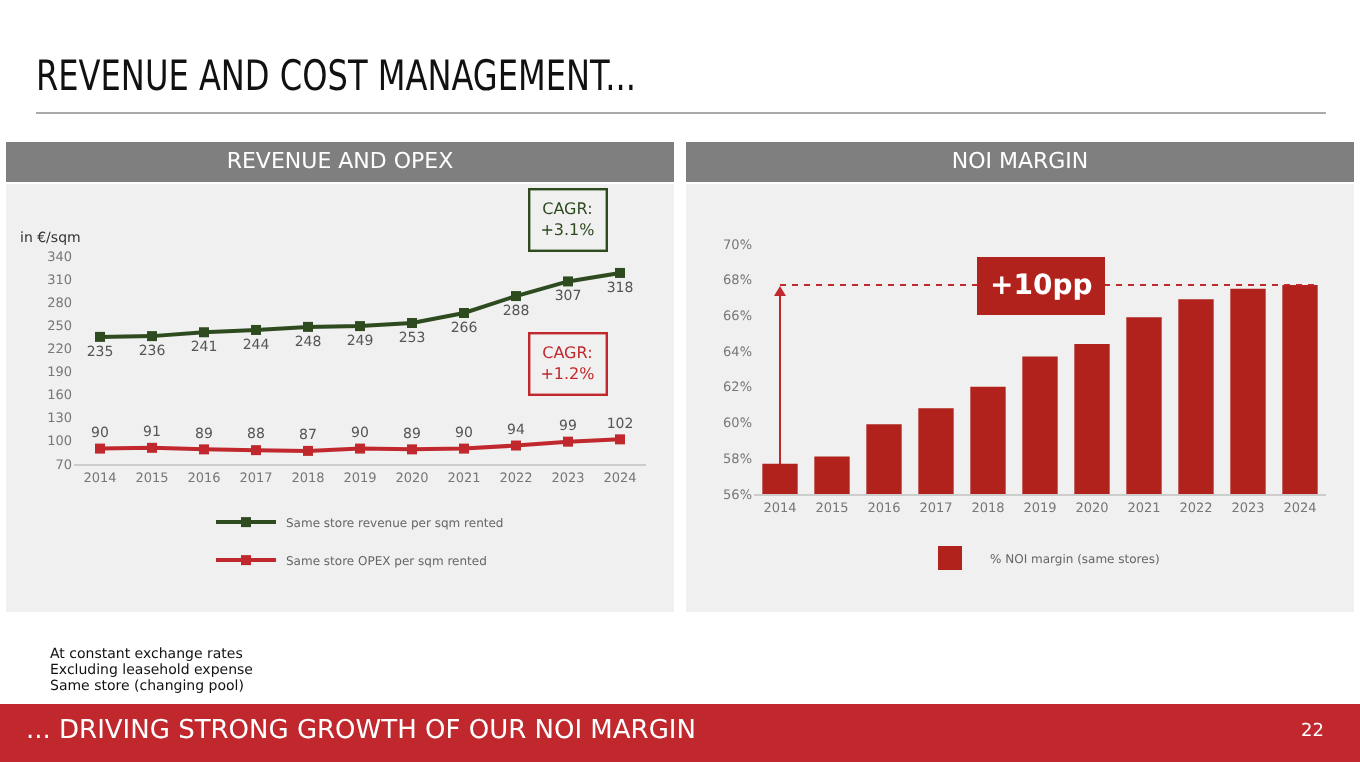 This screenshot has height=762, width=1360. Describe the element at coordinates (1041, 286) in the screenshot. I see `annotation: +10pp` at that location.